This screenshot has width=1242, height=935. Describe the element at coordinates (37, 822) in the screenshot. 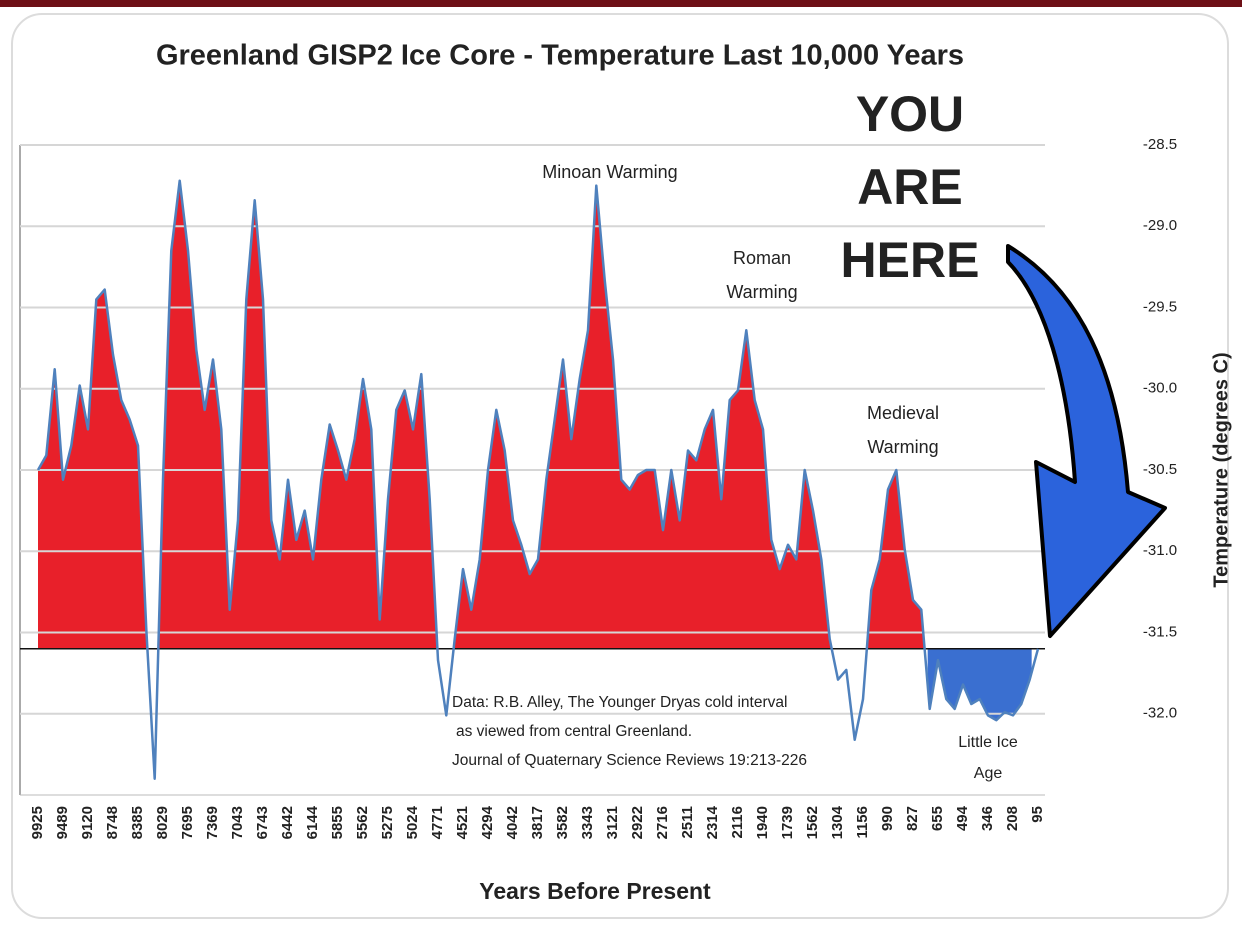

I see `x-tick-label: 9925` at that location.